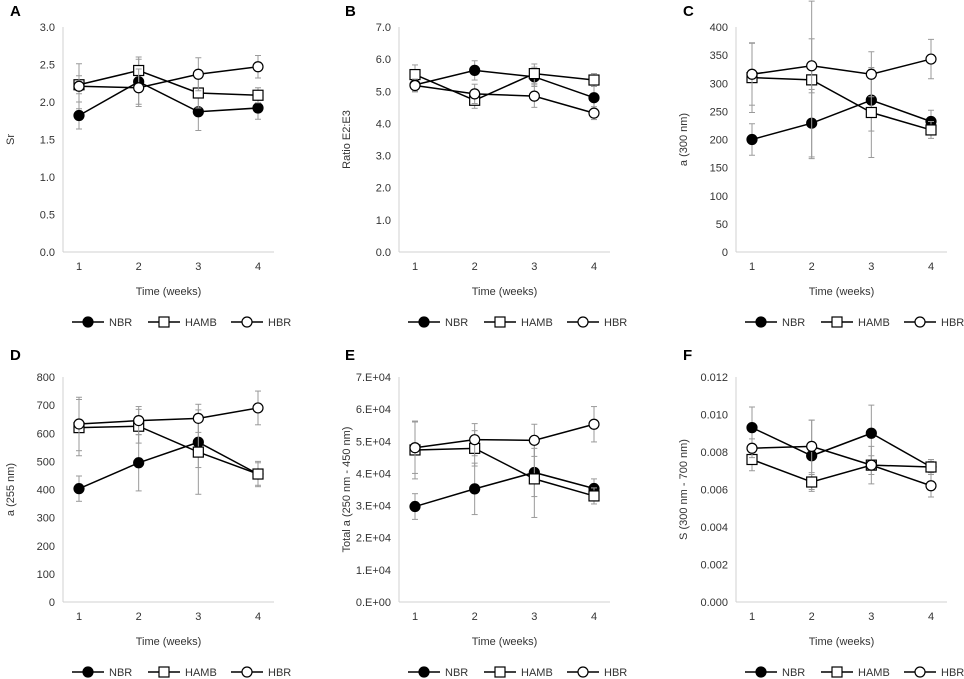 The height and width of the screenshot is (679, 964). Describe the element at coordinates (615, 673) in the screenshot. I see `legend-label: HBR` at that location.